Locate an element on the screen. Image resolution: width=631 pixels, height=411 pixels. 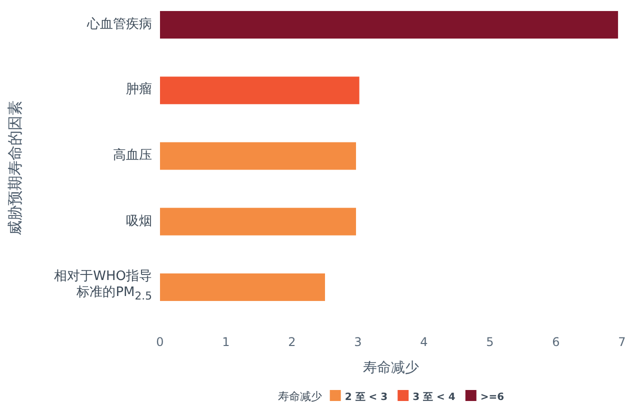
y-tick-label: 心血管疾病 is located at coordinates (119, 24).